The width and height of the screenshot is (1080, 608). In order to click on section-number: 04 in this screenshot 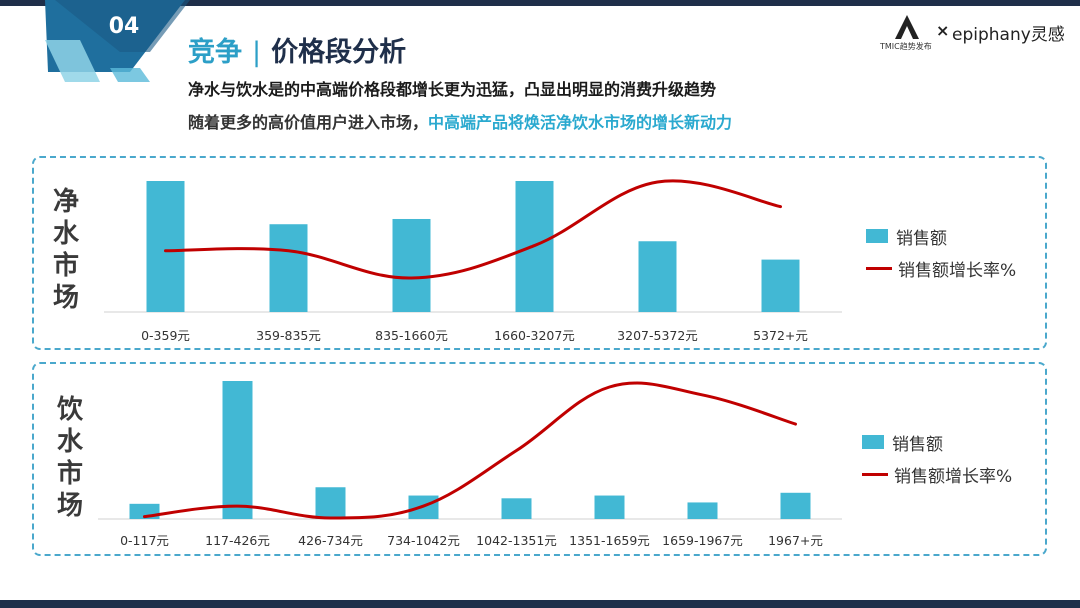, I will do `click(124, 26)`.